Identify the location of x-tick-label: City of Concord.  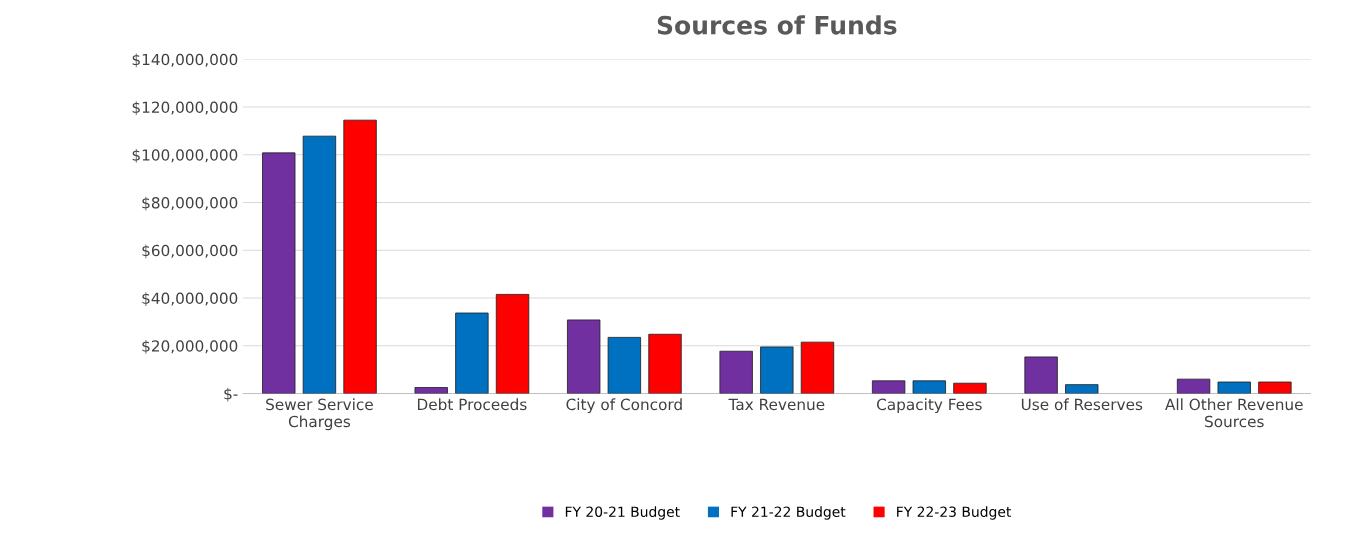
(624, 406).